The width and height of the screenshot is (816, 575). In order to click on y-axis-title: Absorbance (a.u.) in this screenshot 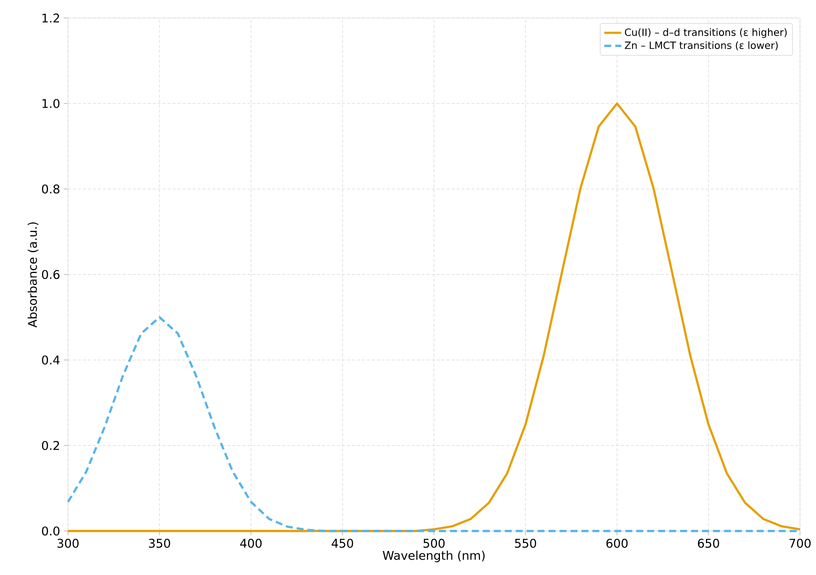, I will do `click(33, 275)`.